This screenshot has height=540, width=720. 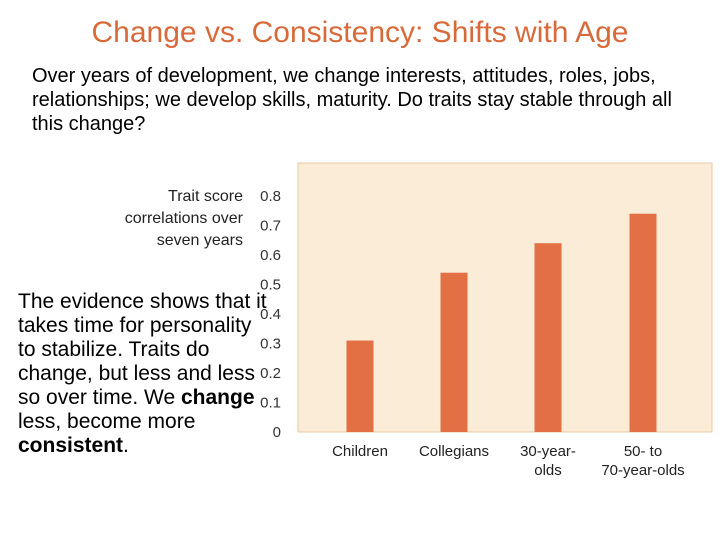 I want to click on evidence-bold-change: change, so click(x=218, y=397).